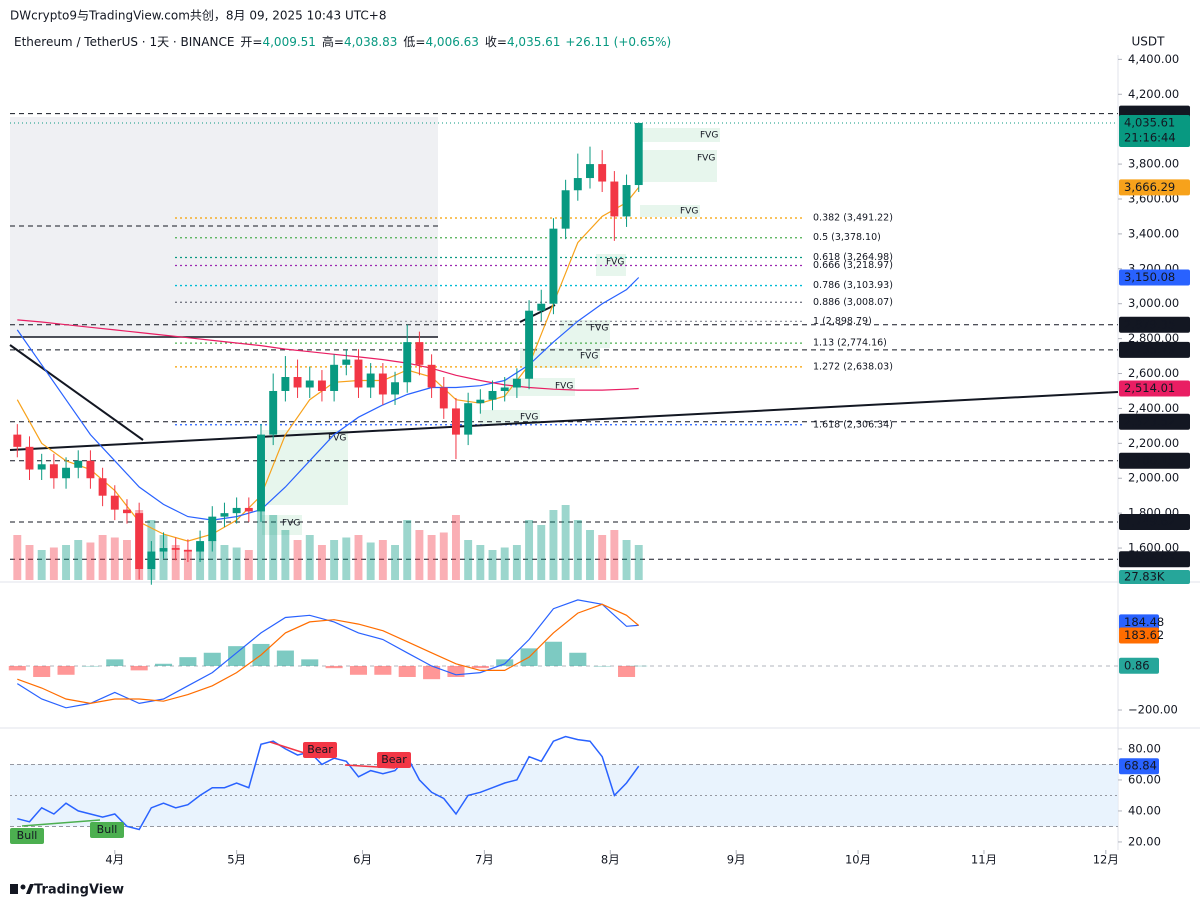 The width and height of the screenshot is (1200, 907). I want to click on x-tick-label: 11月, so click(984, 860).